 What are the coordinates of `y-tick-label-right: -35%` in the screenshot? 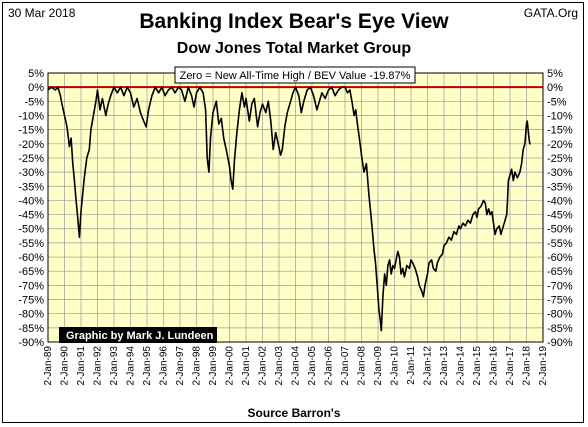 It's located at (560, 187).